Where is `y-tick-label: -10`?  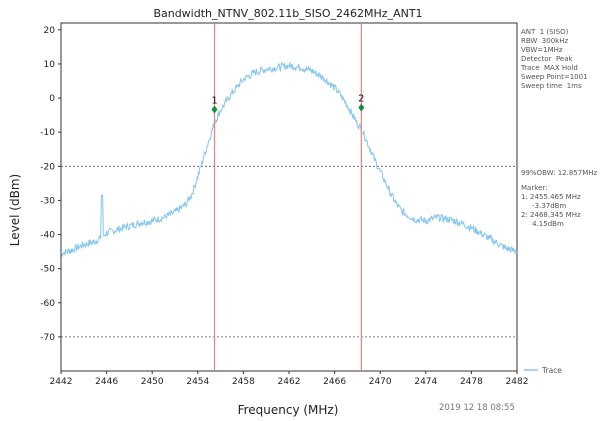 y-tick-label: -10 is located at coordinates (47, 133).